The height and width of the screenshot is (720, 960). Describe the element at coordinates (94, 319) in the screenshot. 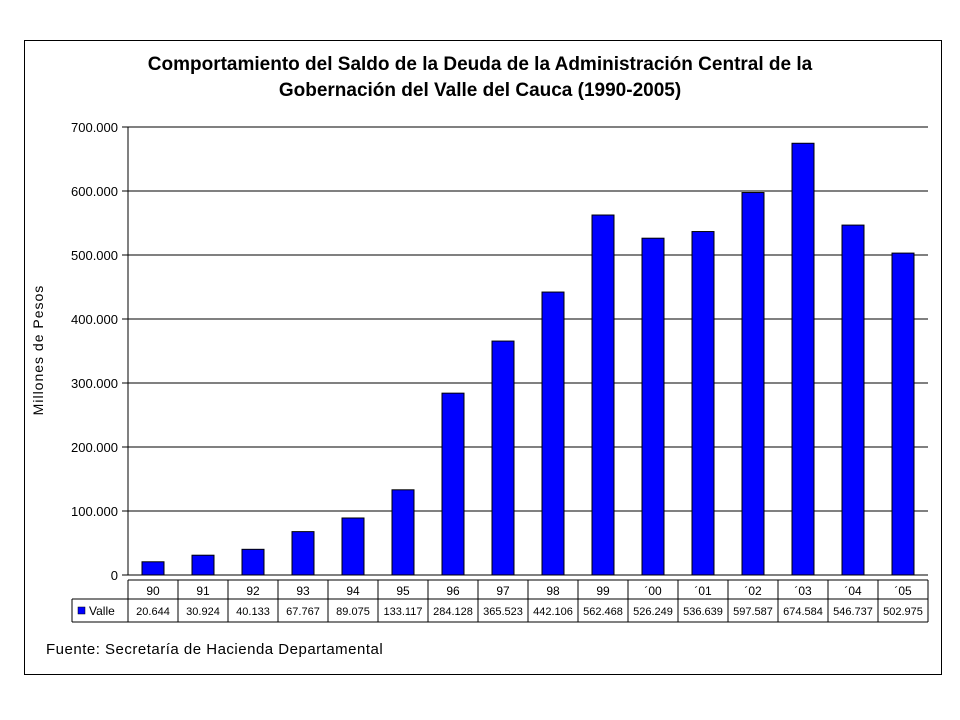

I see `y-tick-label: 400.000` at that location.